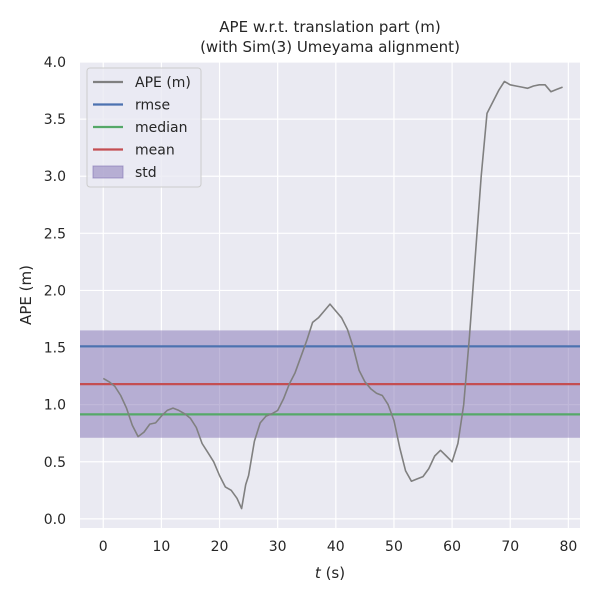 Image resolution: width=600 pixels, height=600 pixels. I want to click on x-tick-label: 70, so click(510, 547).